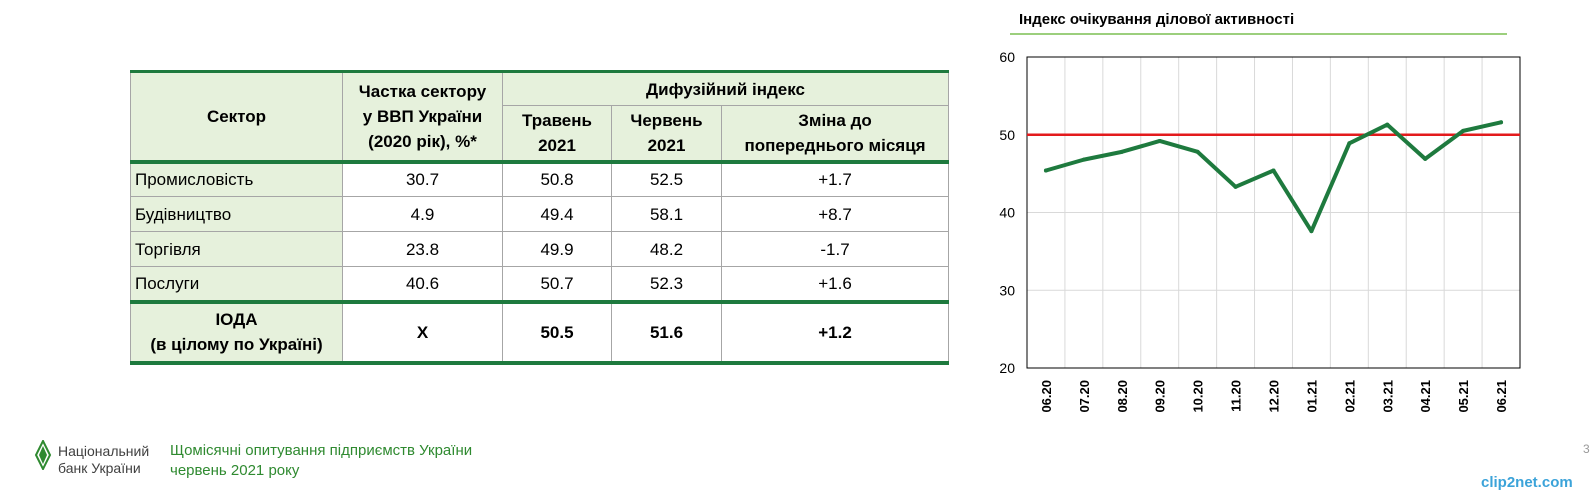 Image resolution: width=1590 pixels, height=499 pixels. Describe the element at coordinates (666, 249) in the screenshot. I see `cell-june: 48.2` at that location.